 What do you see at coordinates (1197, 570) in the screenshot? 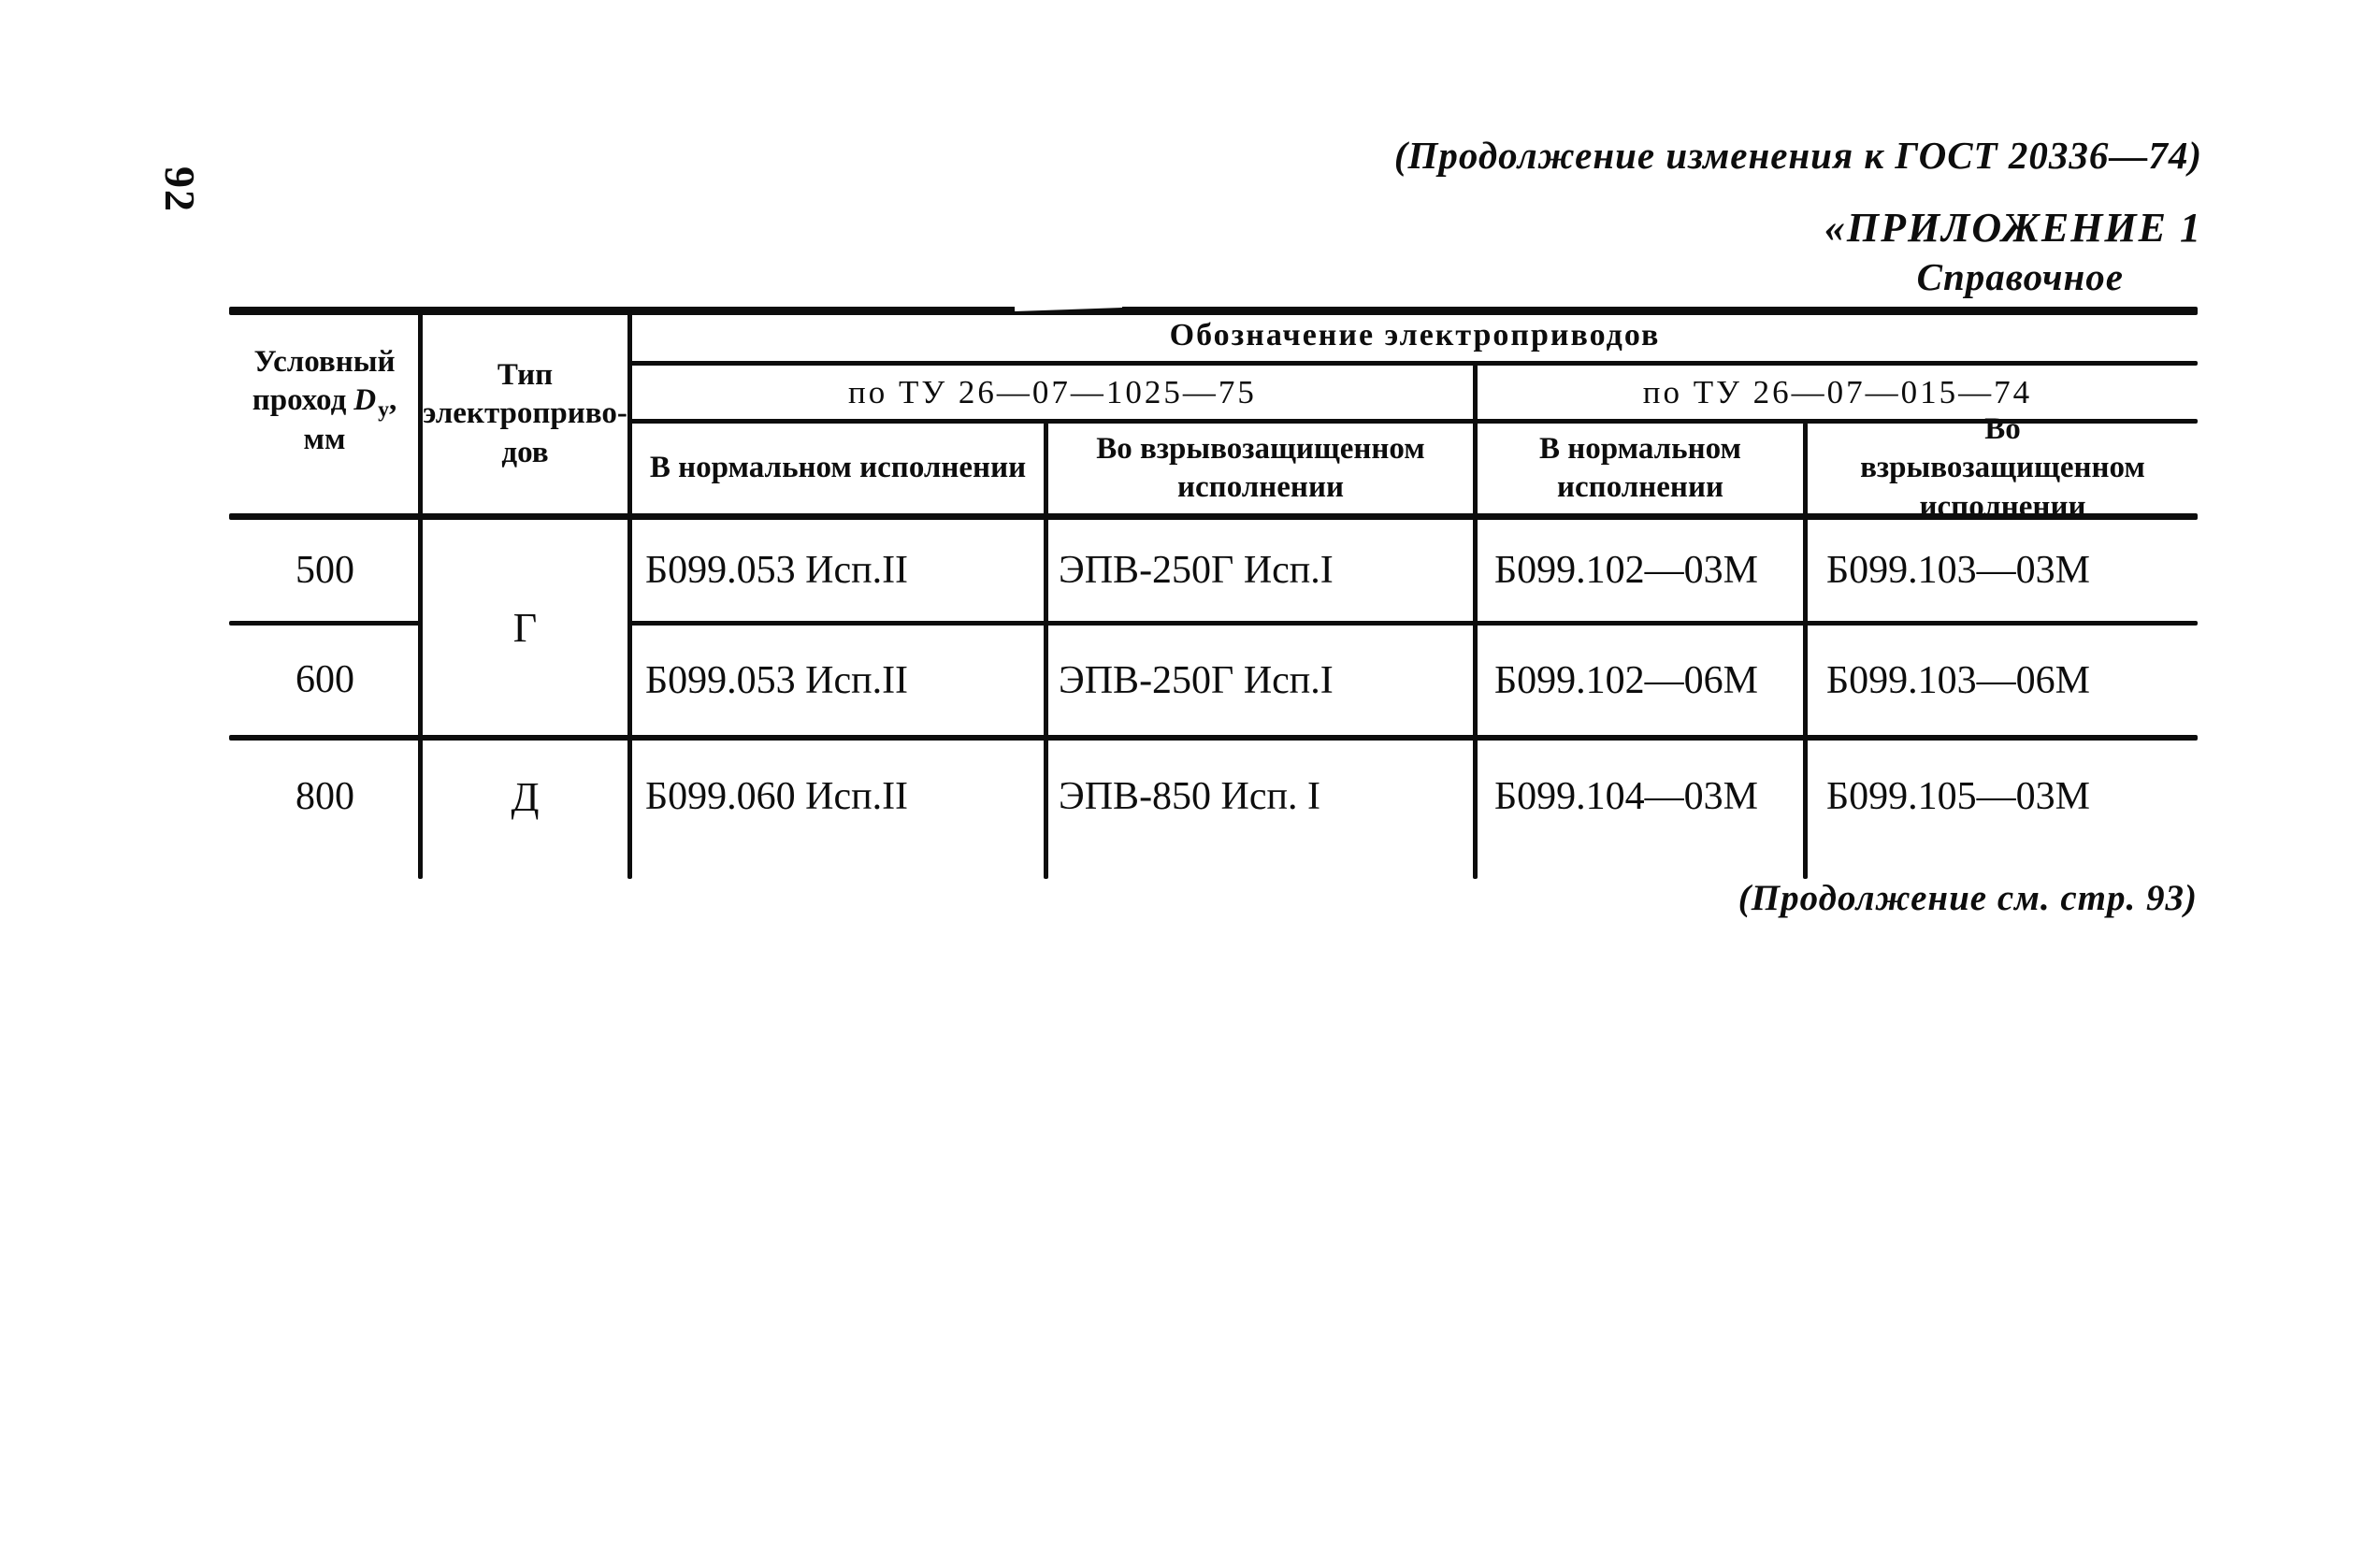
I see `table-row-500-tu1-ex: ЭПВ-250Г Исп.I` at bounding box center [1197, 570].